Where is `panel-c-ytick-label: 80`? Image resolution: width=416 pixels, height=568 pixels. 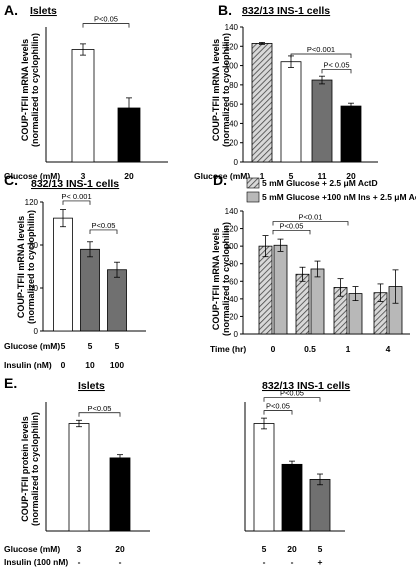 panel-c-ytick-label: 80 is located at coordinates (33, 245).